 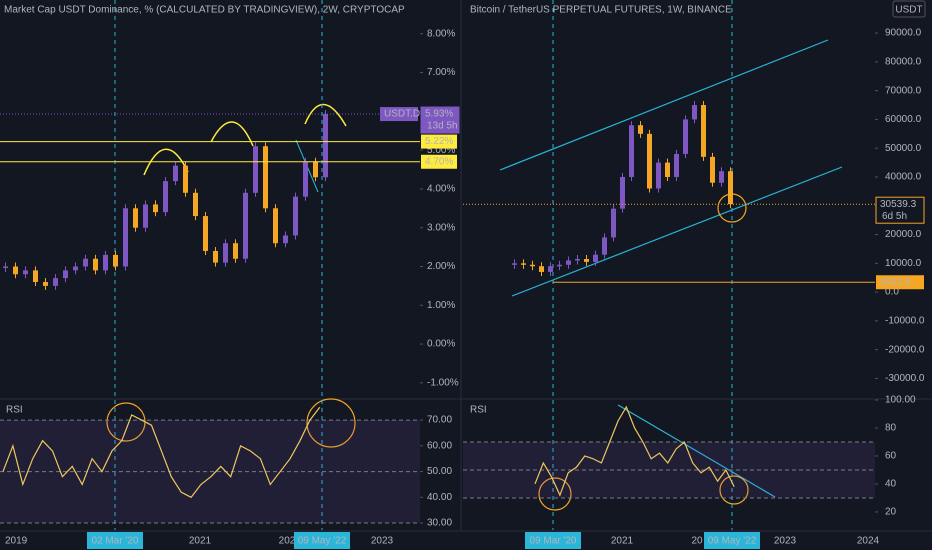 I want to click on y-tick-label: 70000.0, so click(x=903, y=90).